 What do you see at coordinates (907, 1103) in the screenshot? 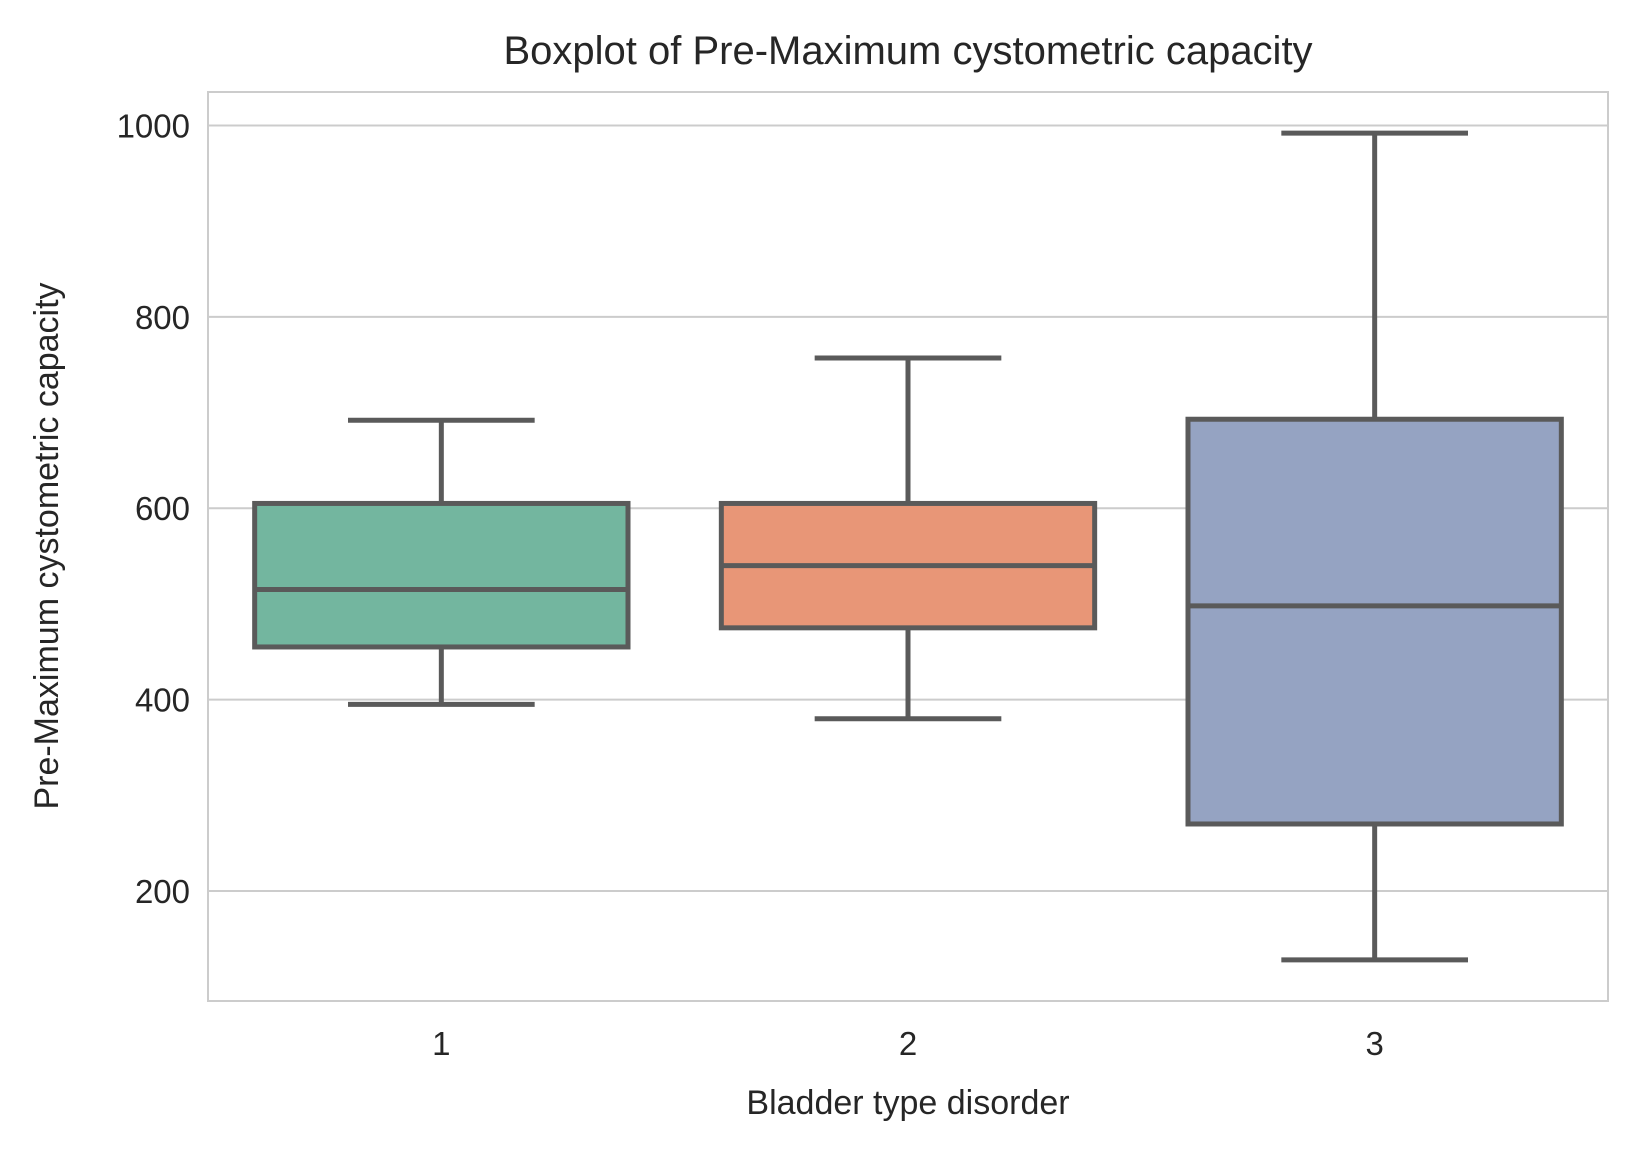
I see `x-axis-label: Bladder type disorder` at bounding box center [907, 1103].